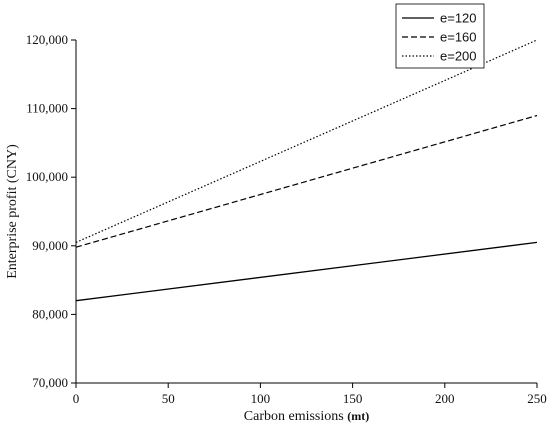  I want to click on legend-entry: e=200, so click(458, 56).